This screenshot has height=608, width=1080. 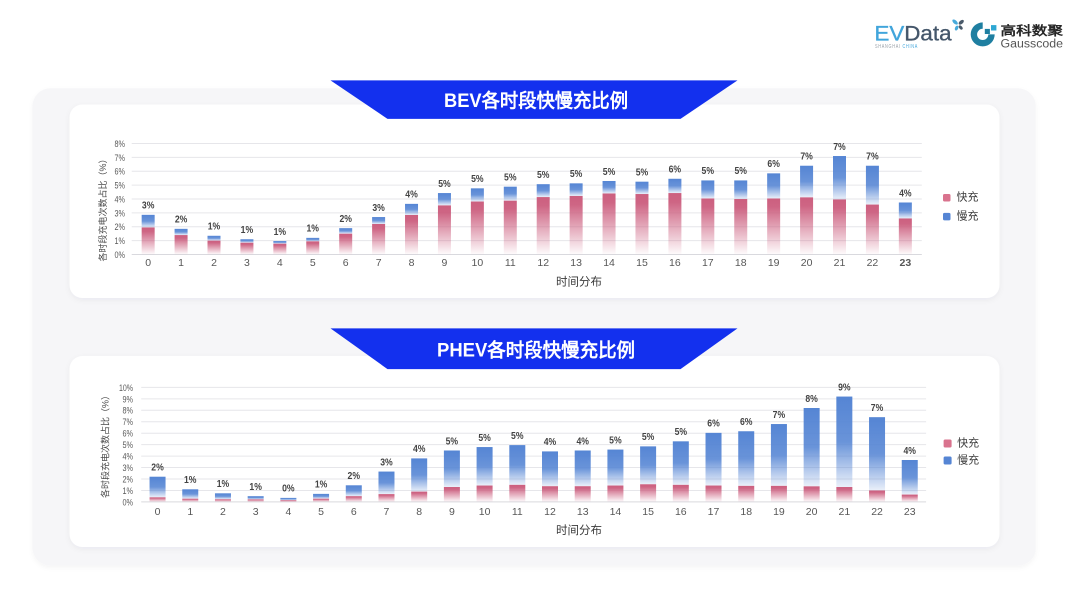 What do you see at coordinates (445, 263) in the screenshot?
I see `svg-text: 9` at bounding box center [445, 263].